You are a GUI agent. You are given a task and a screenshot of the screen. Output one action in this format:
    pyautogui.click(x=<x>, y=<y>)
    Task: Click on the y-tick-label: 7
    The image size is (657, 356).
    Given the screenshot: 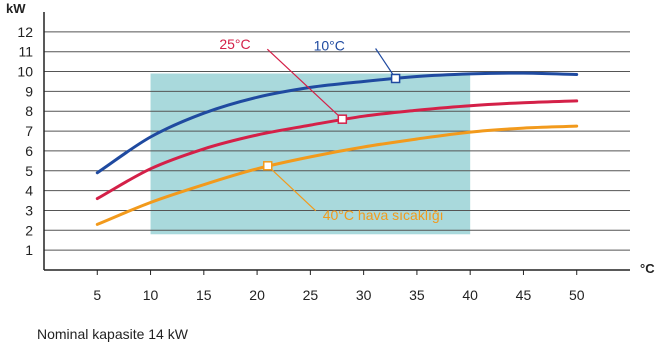 What is the action you would take?
    pyautogui.click(x=29, y=131)
    